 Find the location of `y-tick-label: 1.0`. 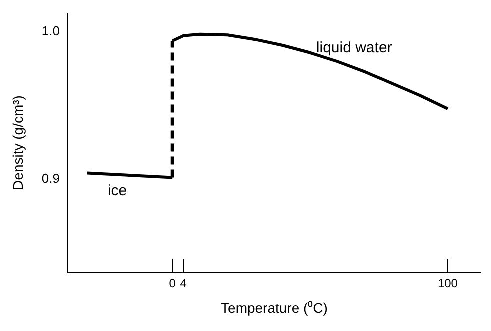

y-tick-label: 1.0 is located at coordinates (51, 30).